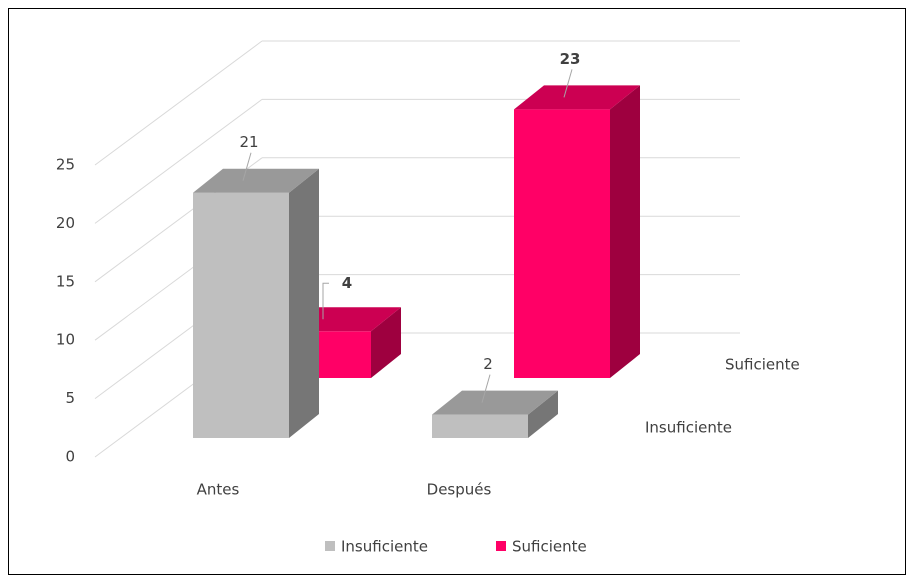 Image resolution: width=912 pixels, height=578 pixels. I want to click on depth-label: Insuficiente, so click(688, 428).